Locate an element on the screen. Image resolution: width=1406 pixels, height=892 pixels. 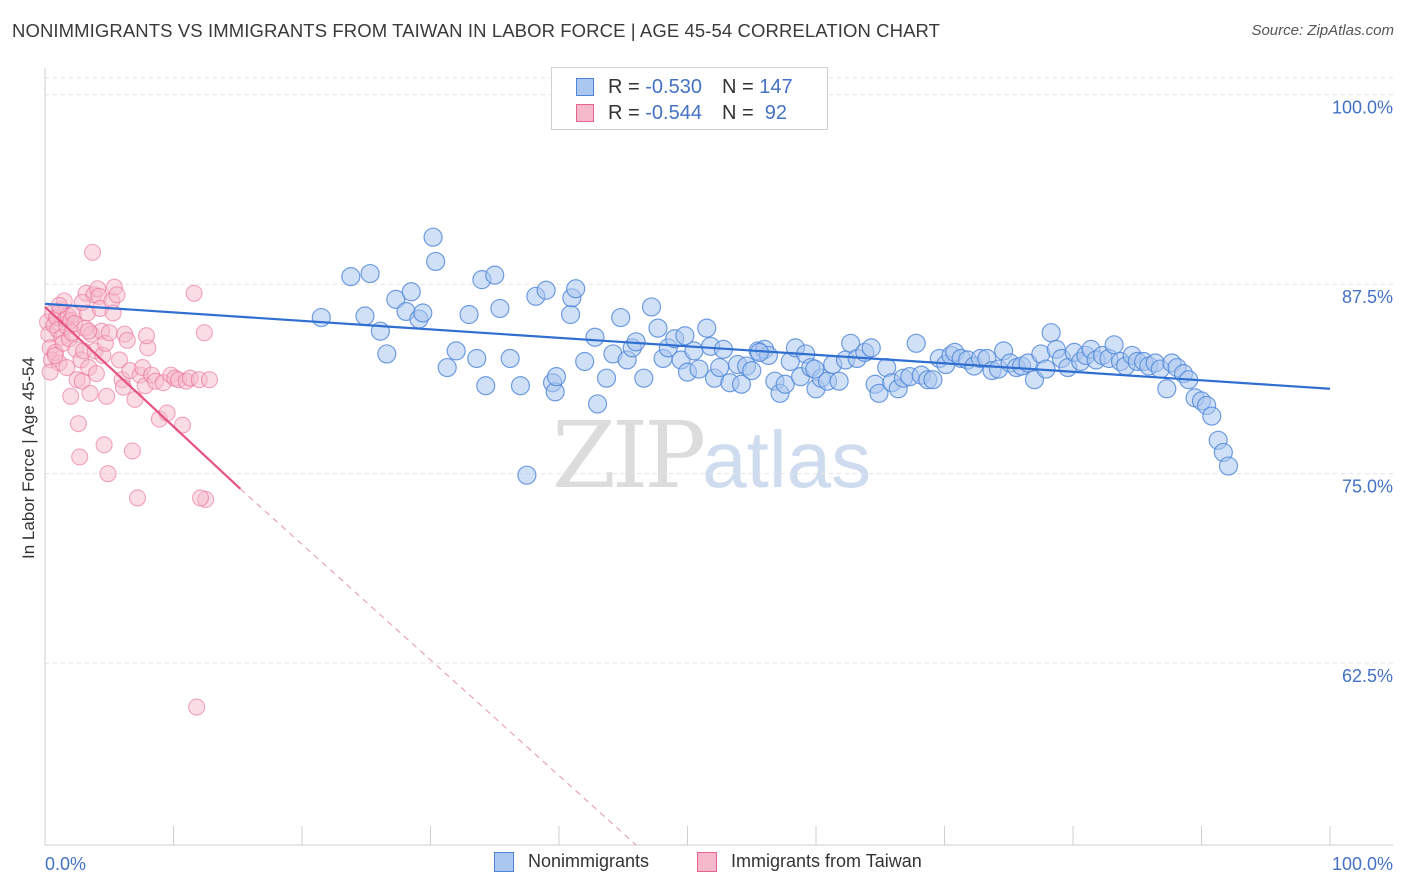
legend-row-immigrants-taiwan: R = -0.544 N = 92 is located at coordinates (681, 113).